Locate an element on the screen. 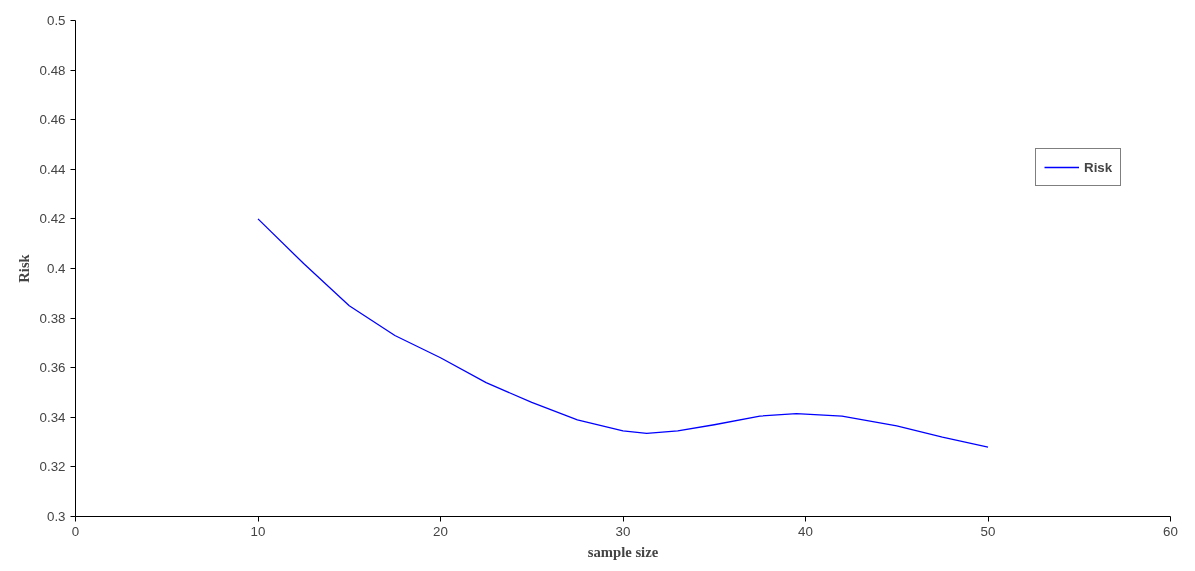 This screenshot has width=1195, height=571. y-tick-label: 0.4 is located at coordinates (56, 268).